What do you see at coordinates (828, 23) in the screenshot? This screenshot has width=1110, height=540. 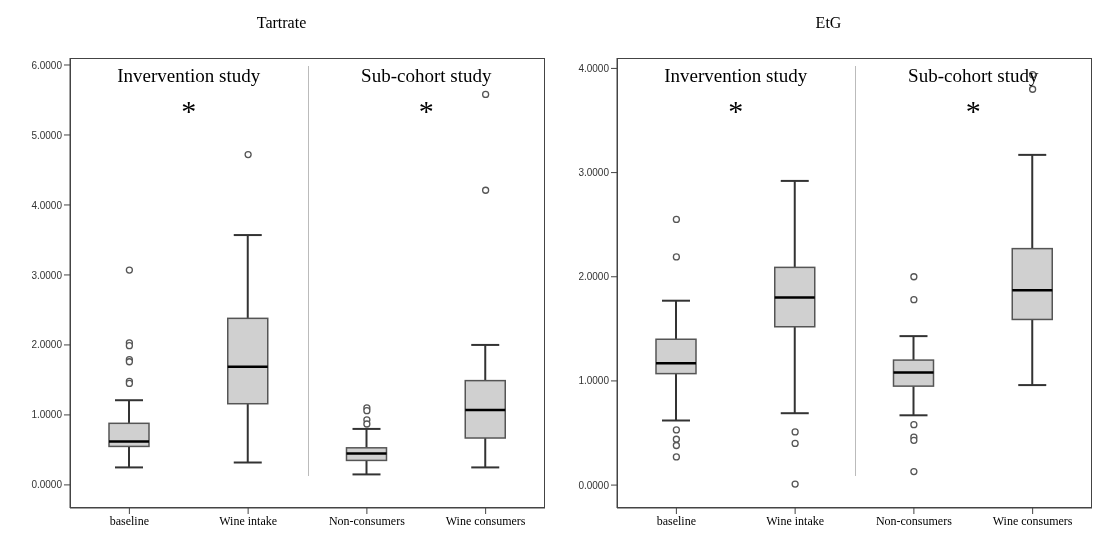 I see `chart-title: EtG` at bounding box center [828, 23].